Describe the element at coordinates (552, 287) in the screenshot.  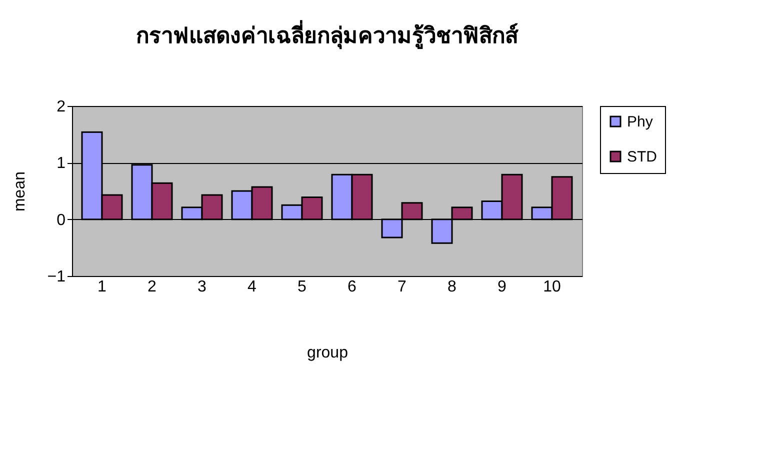
I see `x-tick-label: 10` at that location.